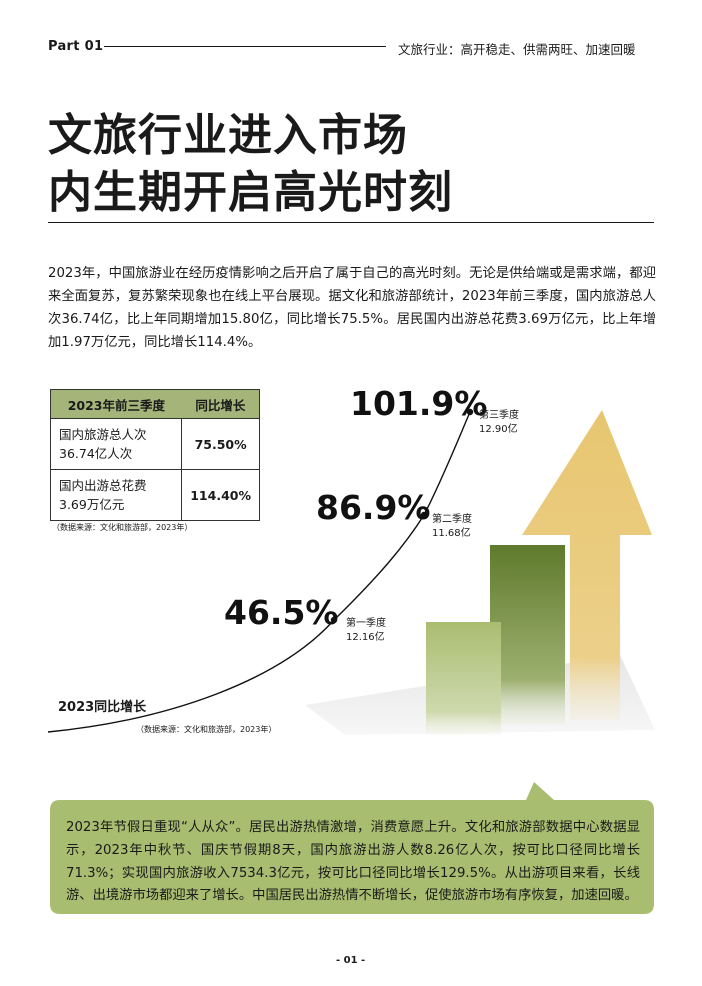  Describe the element at coordinates (116, 444) in the screenshot. I see `table-row-label: 国内旅游总人次 36.74亿人次` at that location.